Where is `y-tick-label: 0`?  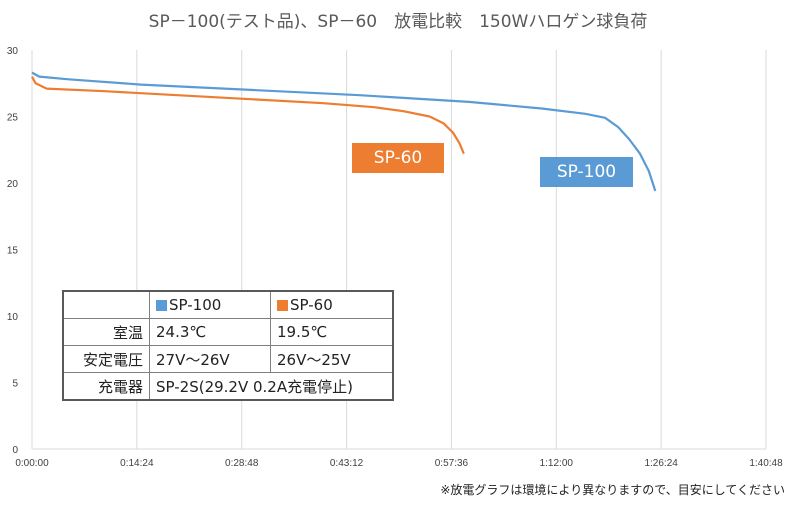
y-tick-label: 0 is located at coordinates (15, 450).